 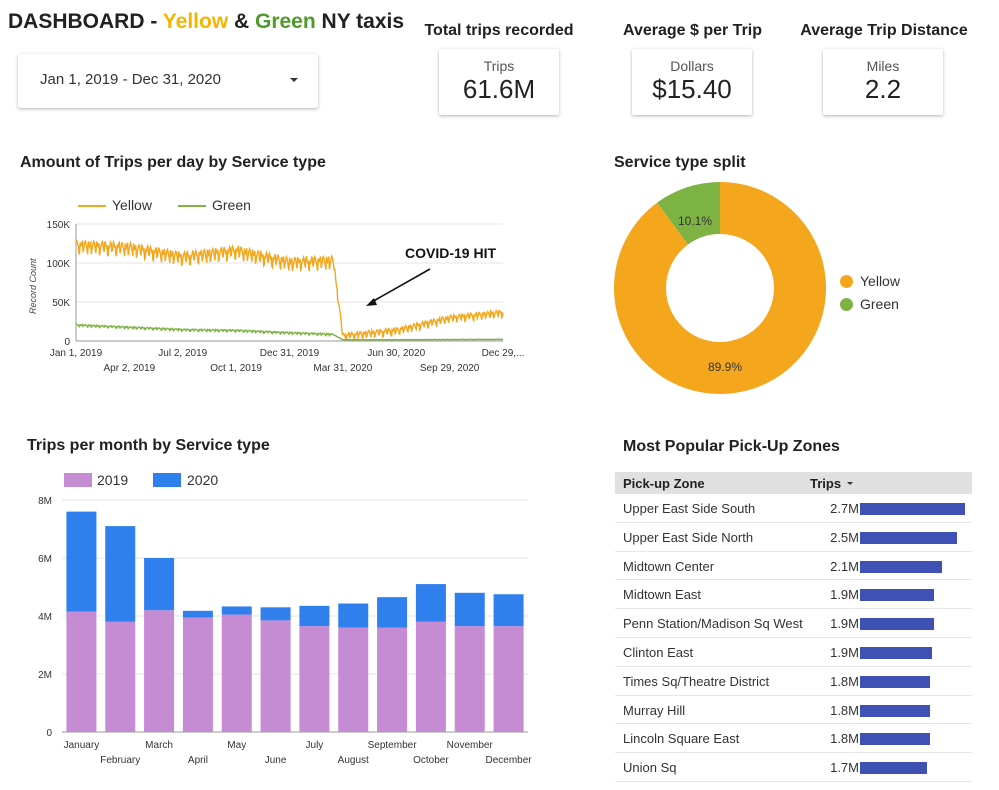 I want to click on legend-2020-label: 2020, so click(x=203, y=480).